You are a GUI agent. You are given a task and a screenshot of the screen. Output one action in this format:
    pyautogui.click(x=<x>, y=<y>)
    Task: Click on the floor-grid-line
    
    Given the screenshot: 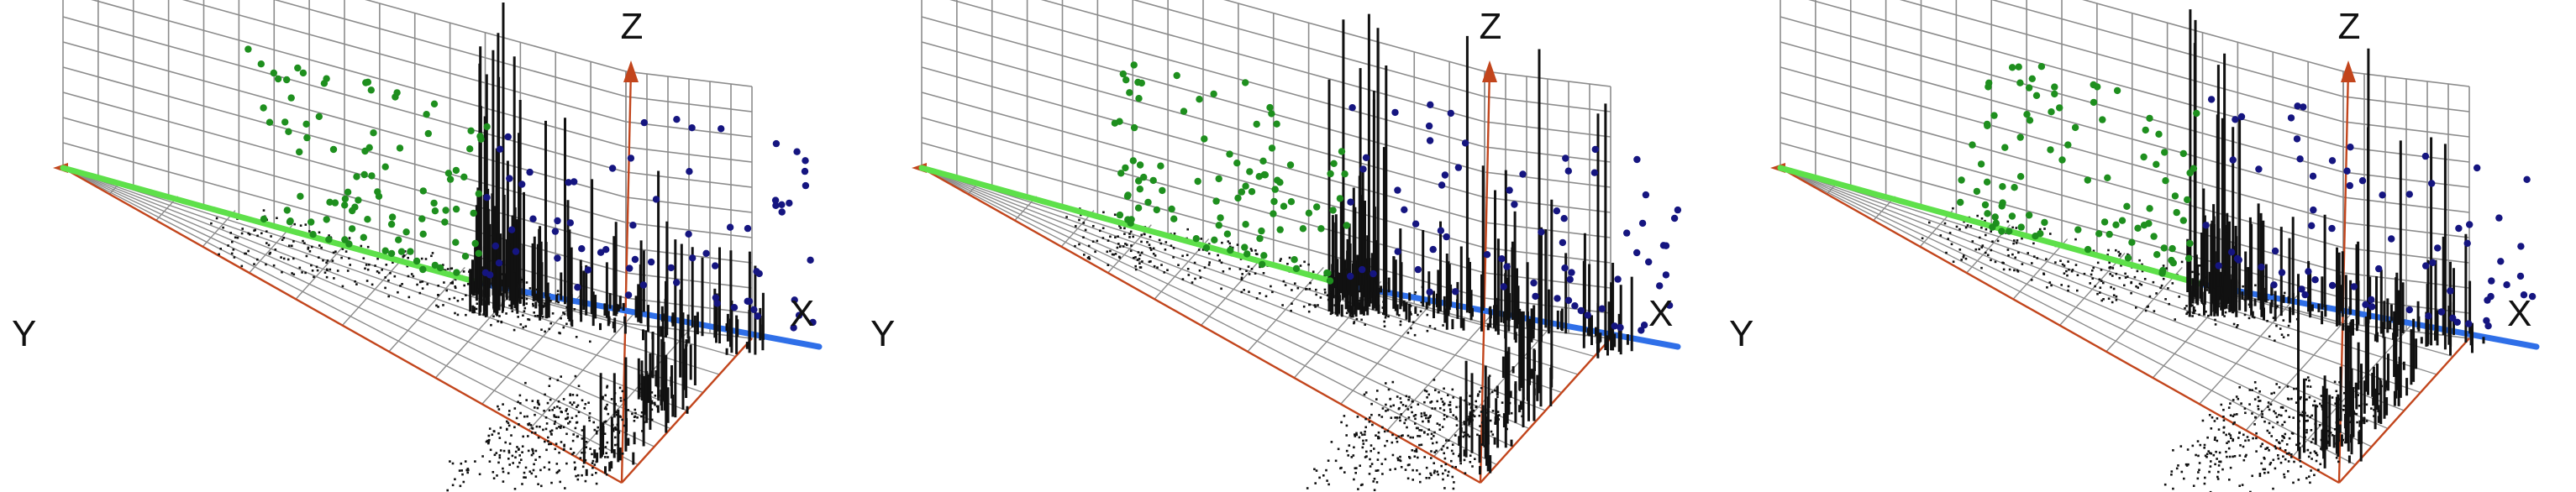 What is the action you would take?
    pyautogui.click(x=1233, y=289)
    